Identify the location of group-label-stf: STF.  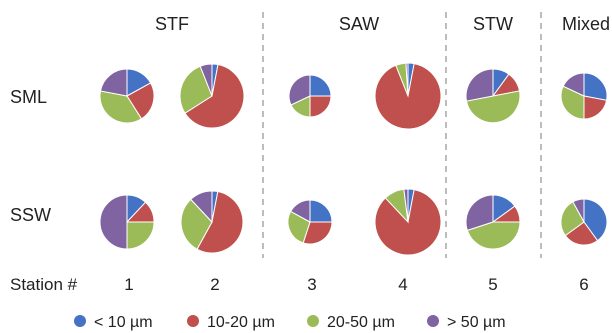
(172, 24).